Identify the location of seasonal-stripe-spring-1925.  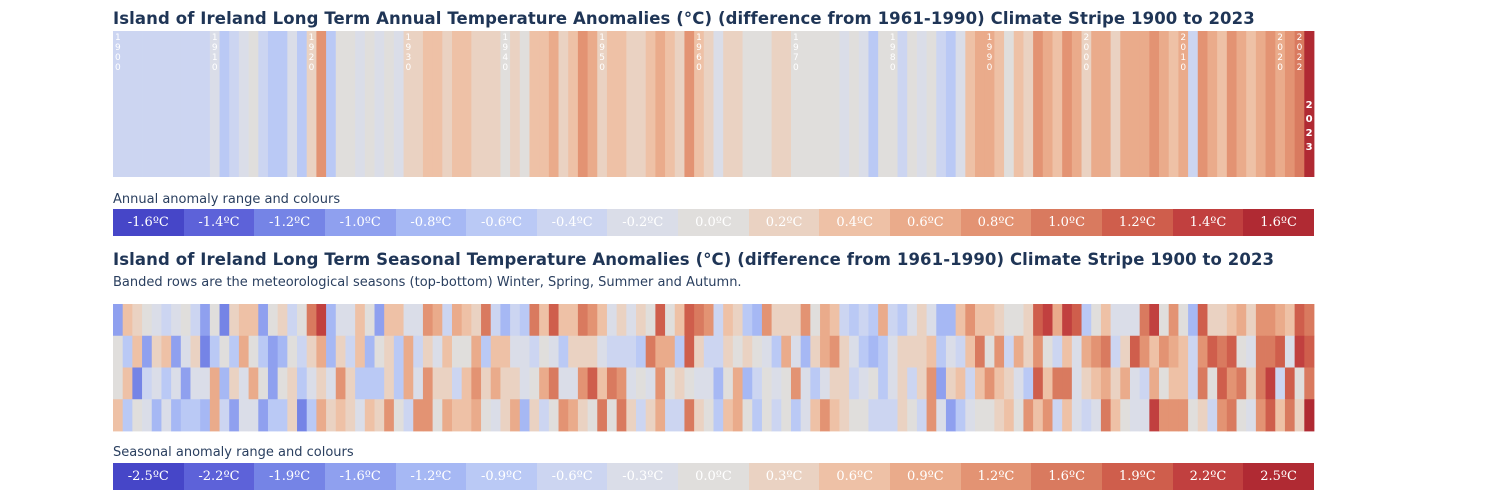
(360, 351).